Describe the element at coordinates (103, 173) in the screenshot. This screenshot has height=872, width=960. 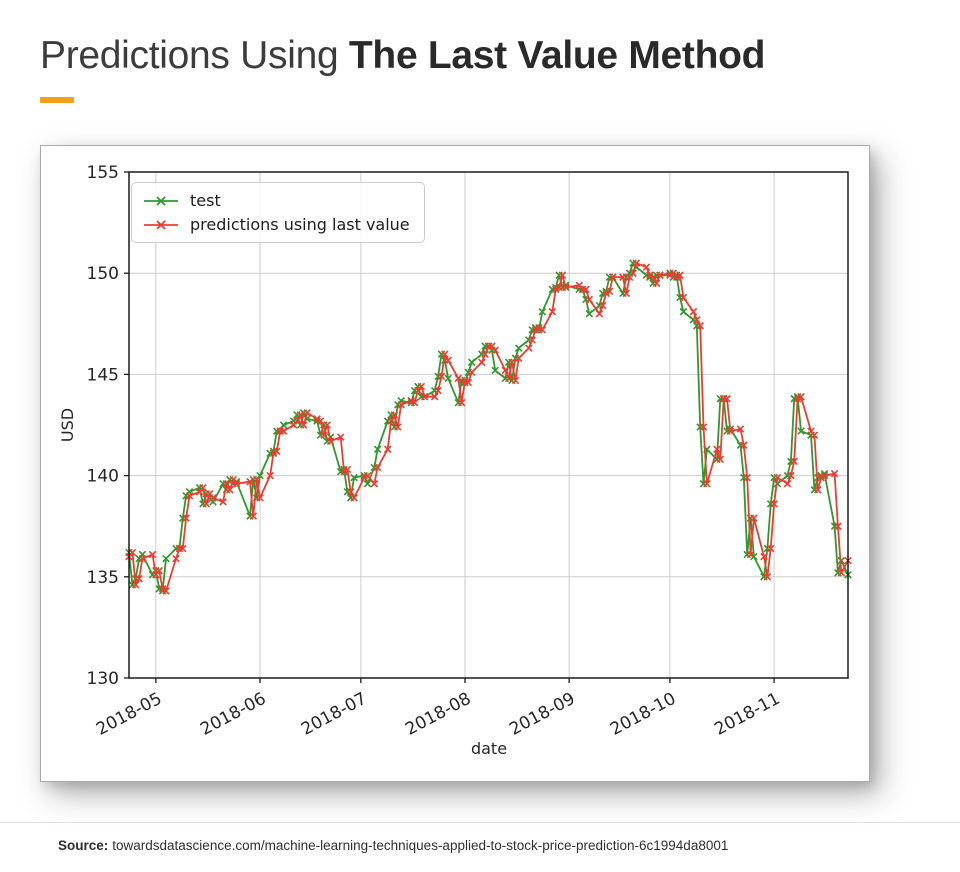
I see `y-tick-label: 155` at that location.